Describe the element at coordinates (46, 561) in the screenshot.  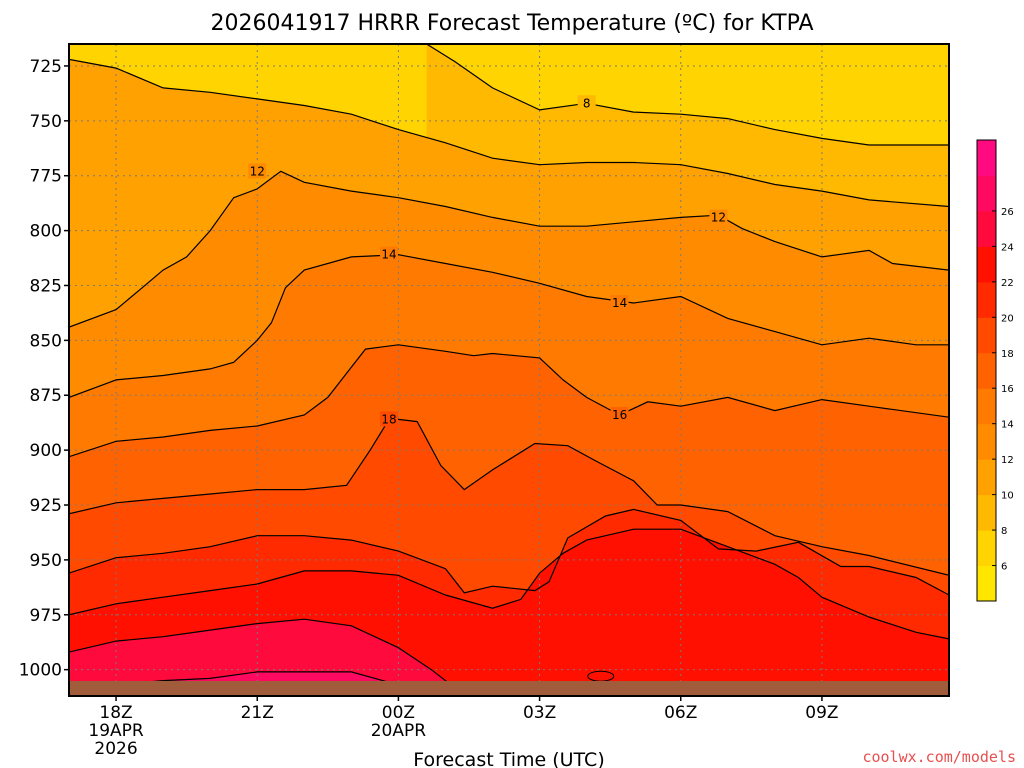
I see `y-tick-label-950: 950` at that location.